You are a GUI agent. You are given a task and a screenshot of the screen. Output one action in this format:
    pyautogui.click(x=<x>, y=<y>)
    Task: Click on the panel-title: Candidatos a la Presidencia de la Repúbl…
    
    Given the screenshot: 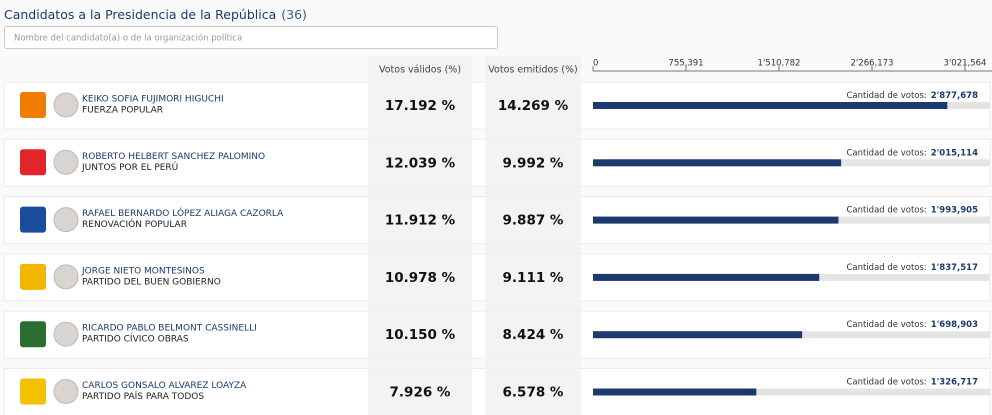 What is the action you would take?
    pyautogui.click(x=155, y=14)
    